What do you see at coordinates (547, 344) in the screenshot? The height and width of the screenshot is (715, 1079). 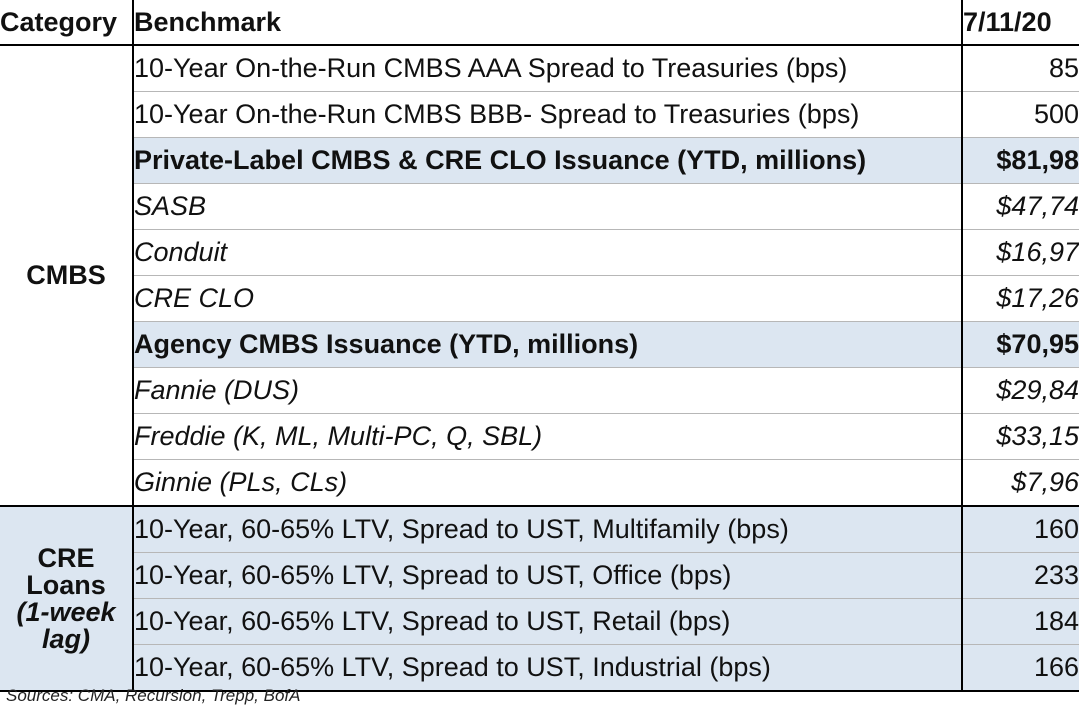 I see `benchmark-cell: Agency CMBS Issuance (YTD, millions)` at bounding box center [547, 344].